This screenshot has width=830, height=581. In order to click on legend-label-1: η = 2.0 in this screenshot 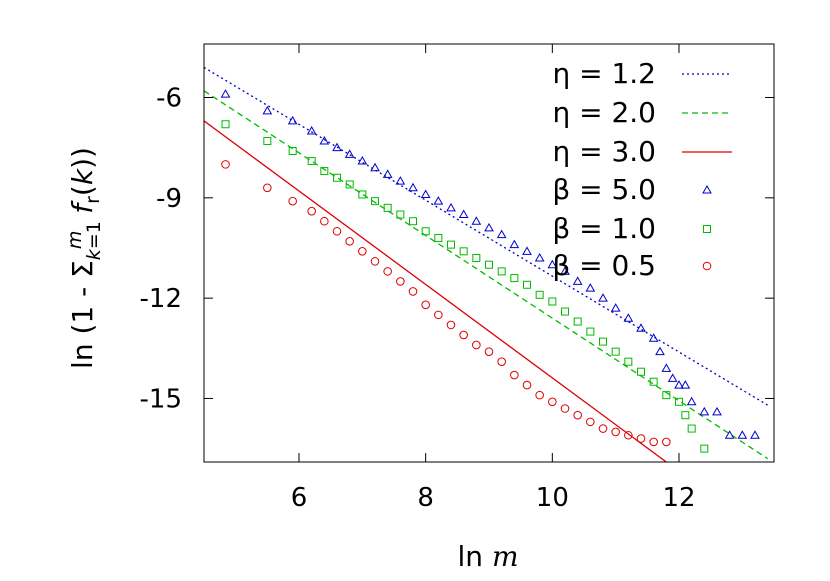, I will do `click(604, 112)`.